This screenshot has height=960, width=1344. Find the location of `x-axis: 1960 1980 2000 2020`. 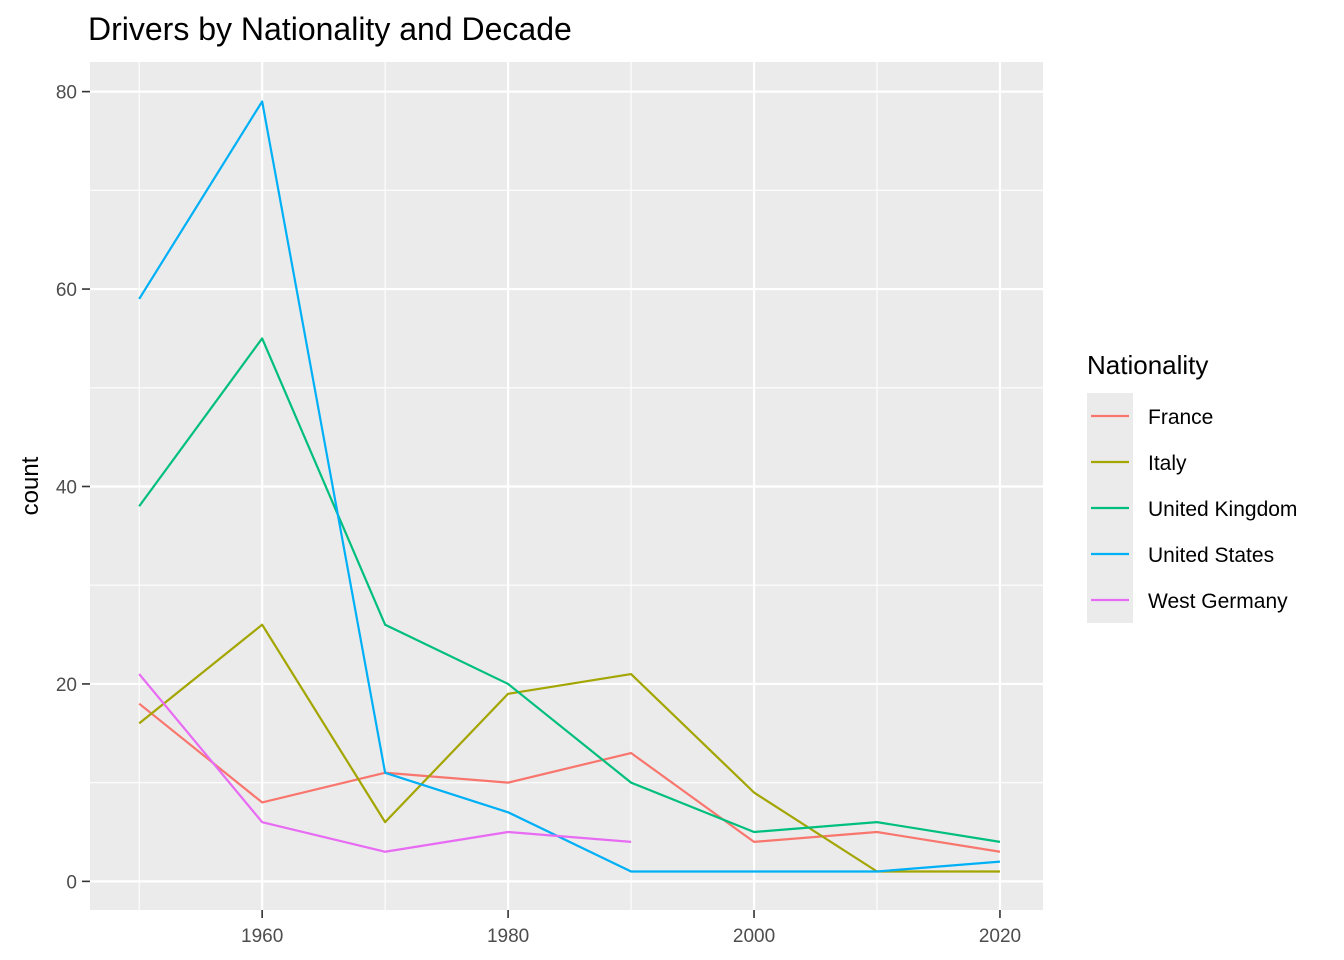

x-axis: 1960 1980 2000 2020 is located at coordinates (631, 928).